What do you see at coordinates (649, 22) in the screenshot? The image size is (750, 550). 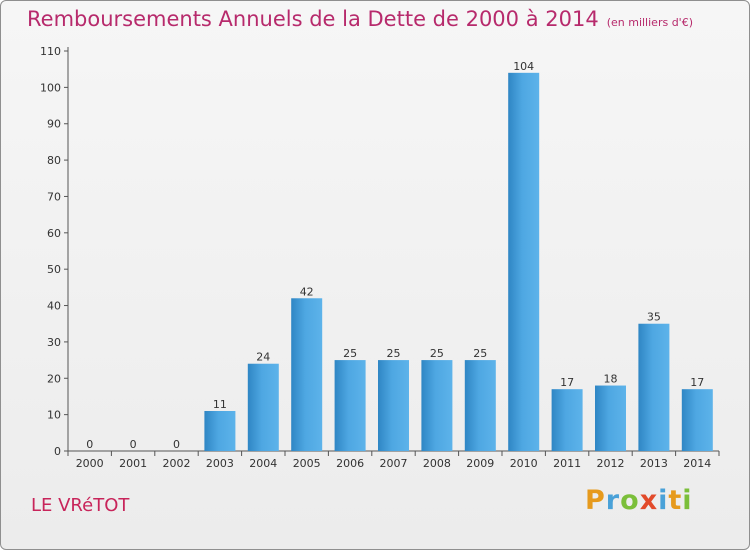 I see `chart-subtitle: (en milliers d'€)` at bounding box center [649, 22].